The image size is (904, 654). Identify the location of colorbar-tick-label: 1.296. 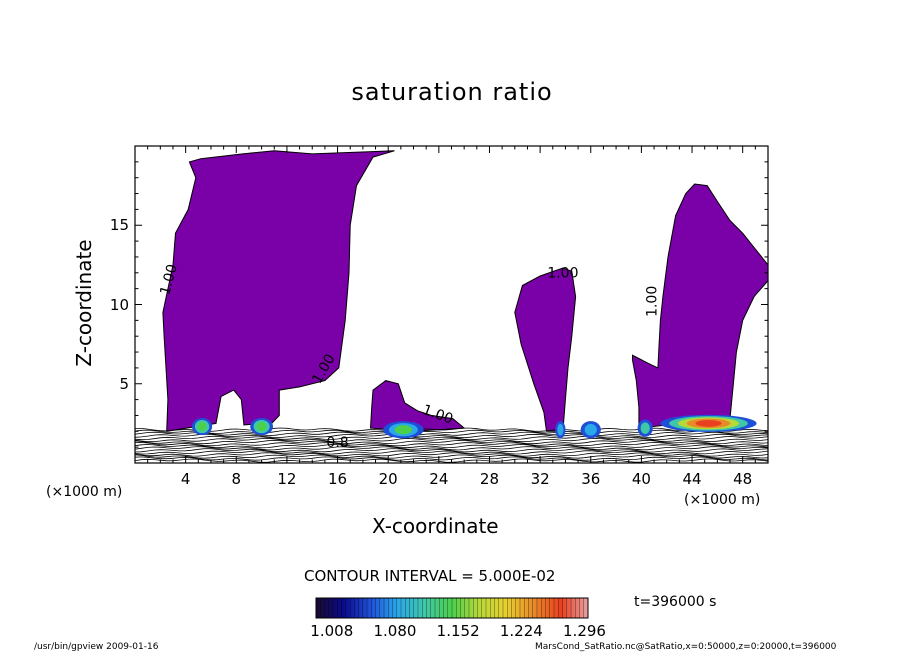
(584, 631).